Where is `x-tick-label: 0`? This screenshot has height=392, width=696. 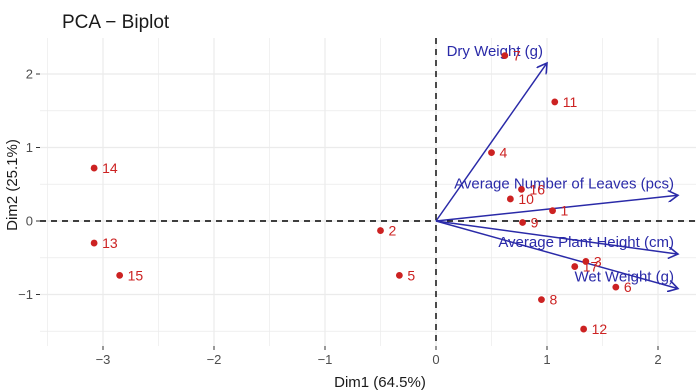
x-tick-label: 0 is located at coordinates (435, 359).